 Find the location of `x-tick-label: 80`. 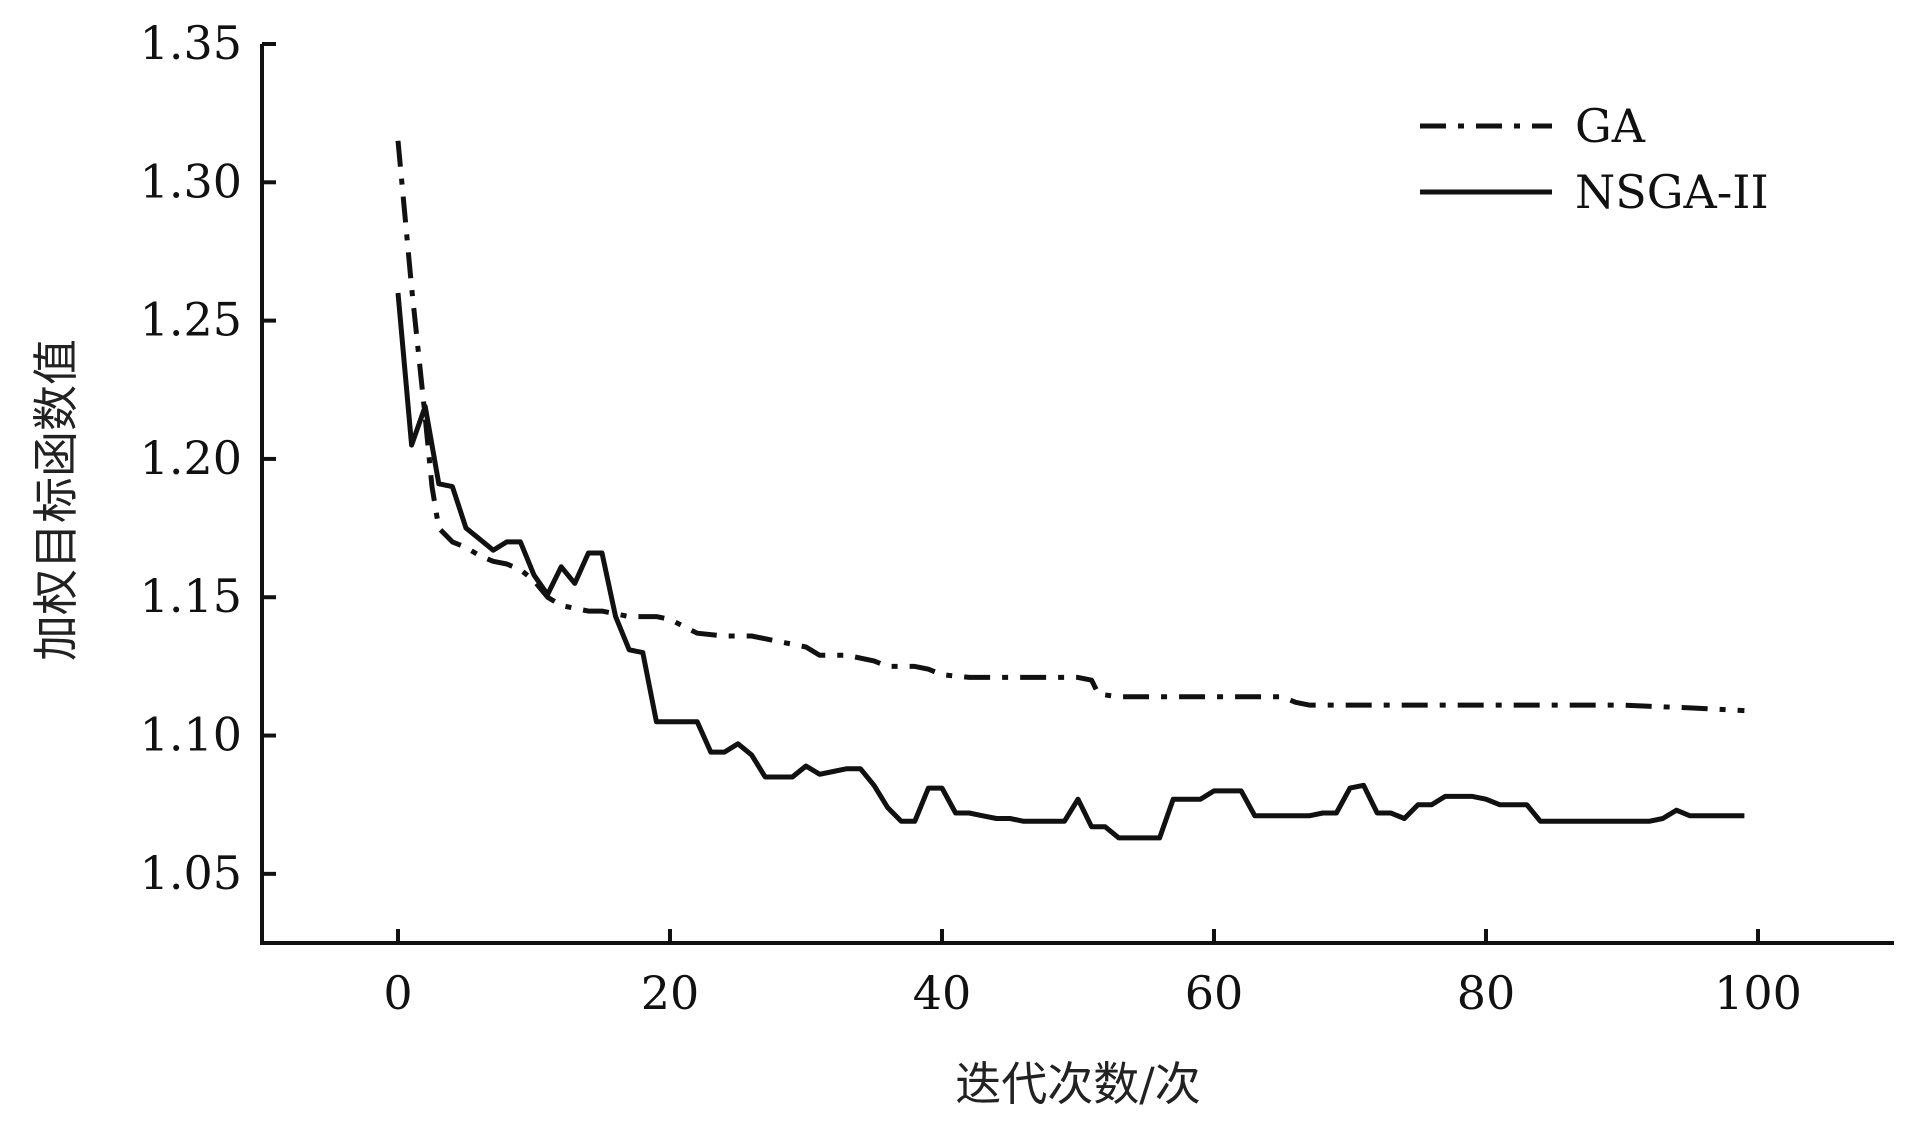

x-tick-label: 80 is located at coordinates (1486, 993).